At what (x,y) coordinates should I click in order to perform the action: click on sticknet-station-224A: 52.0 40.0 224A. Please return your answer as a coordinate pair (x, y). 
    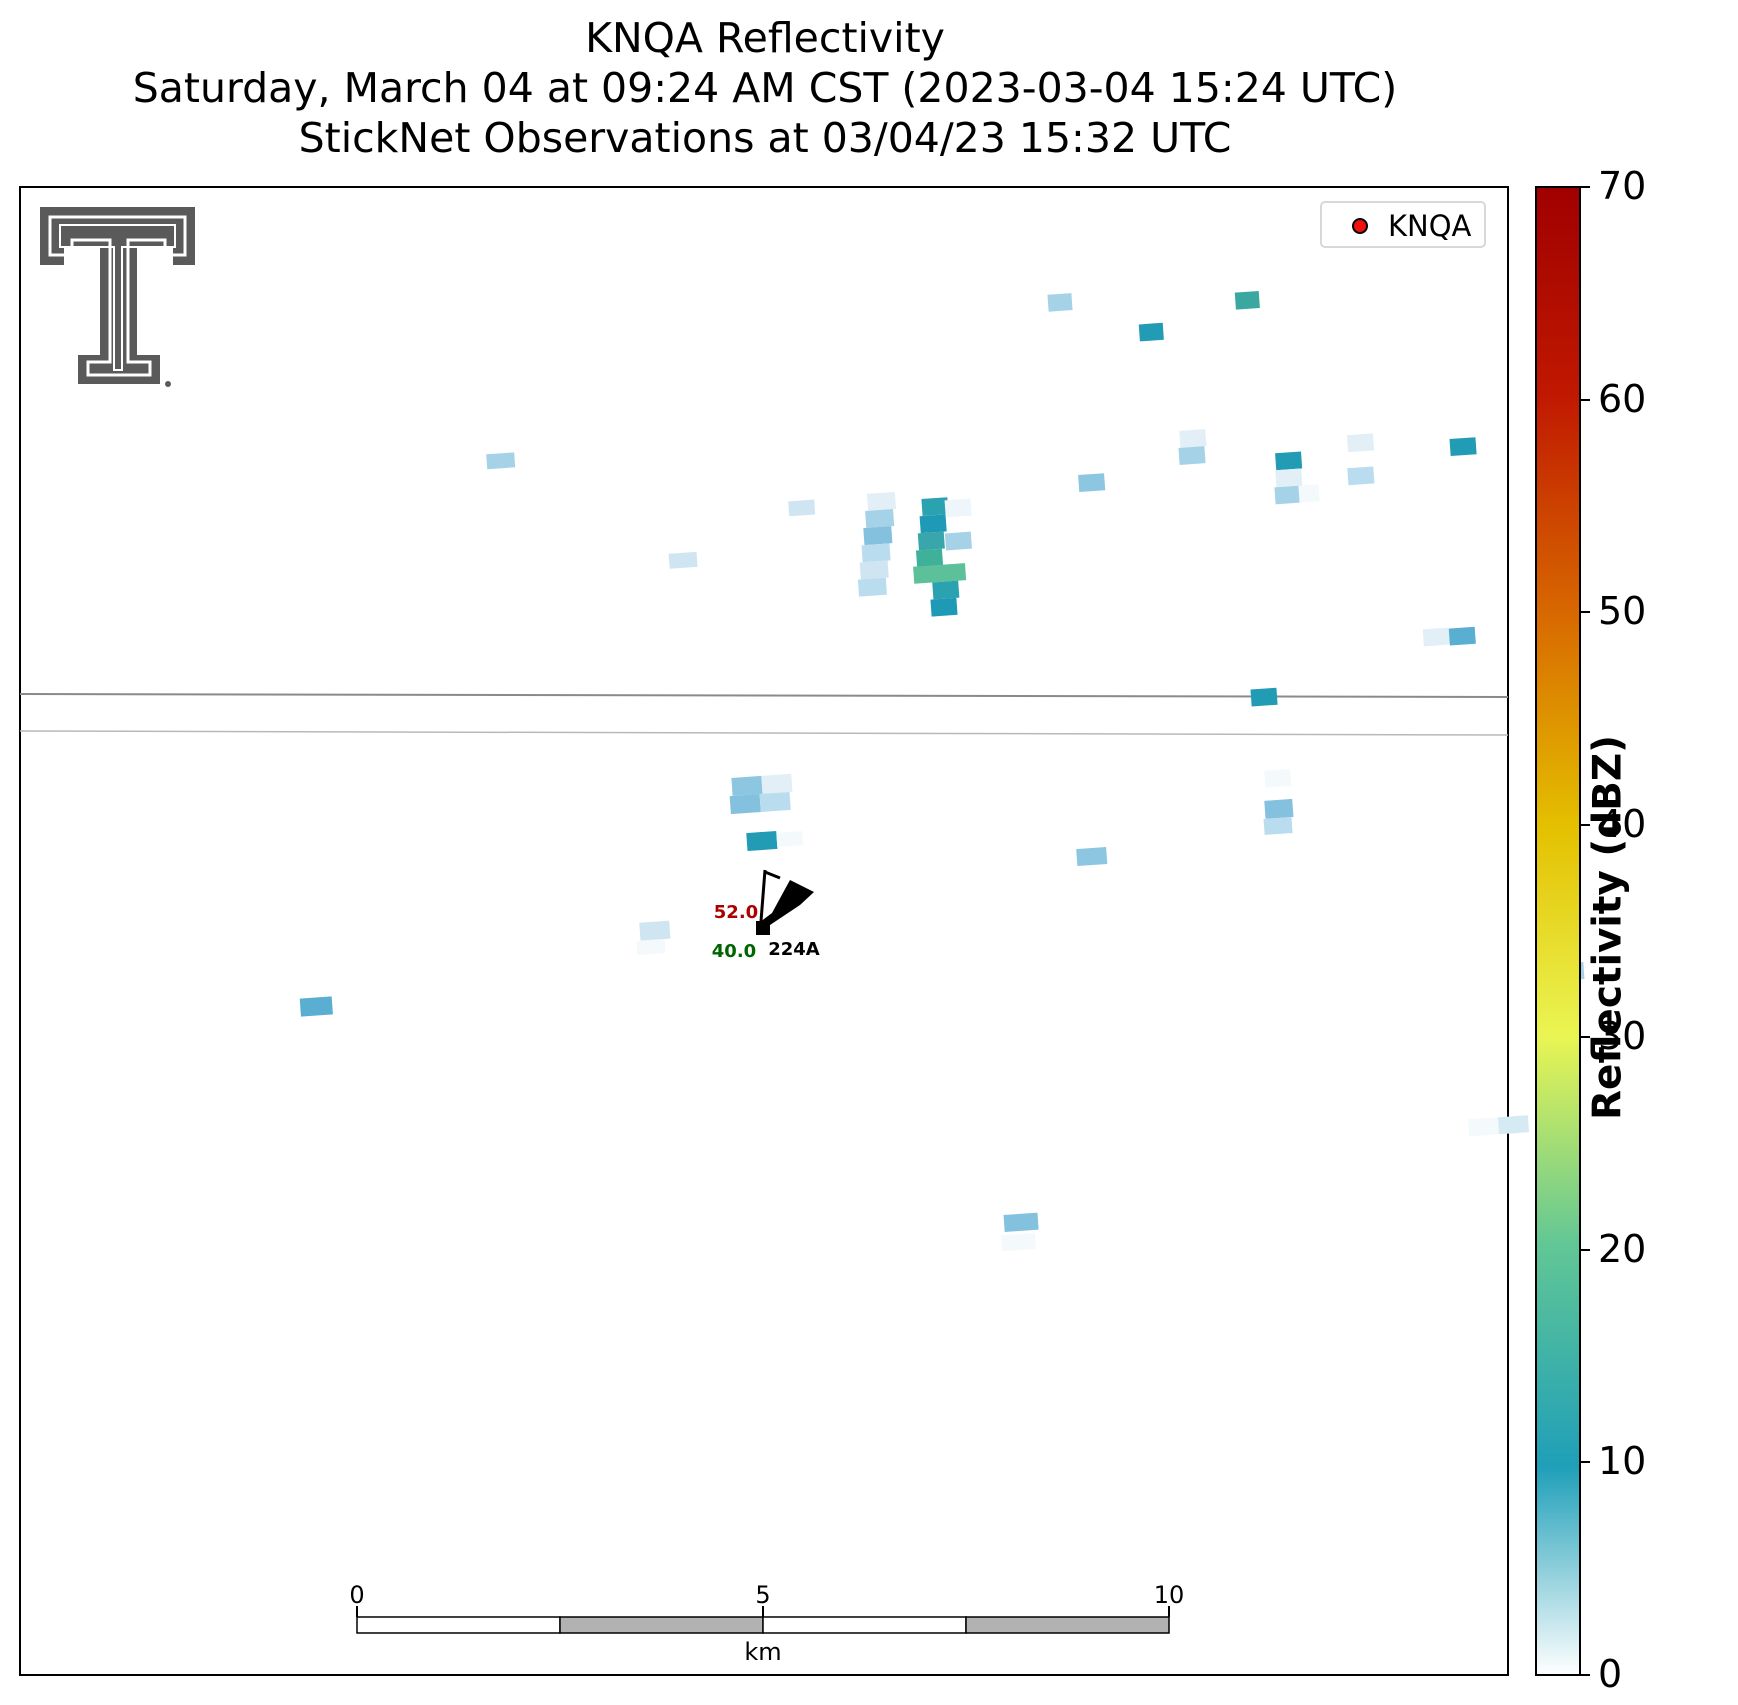
    Looking at the image, I should click on (766, 915).